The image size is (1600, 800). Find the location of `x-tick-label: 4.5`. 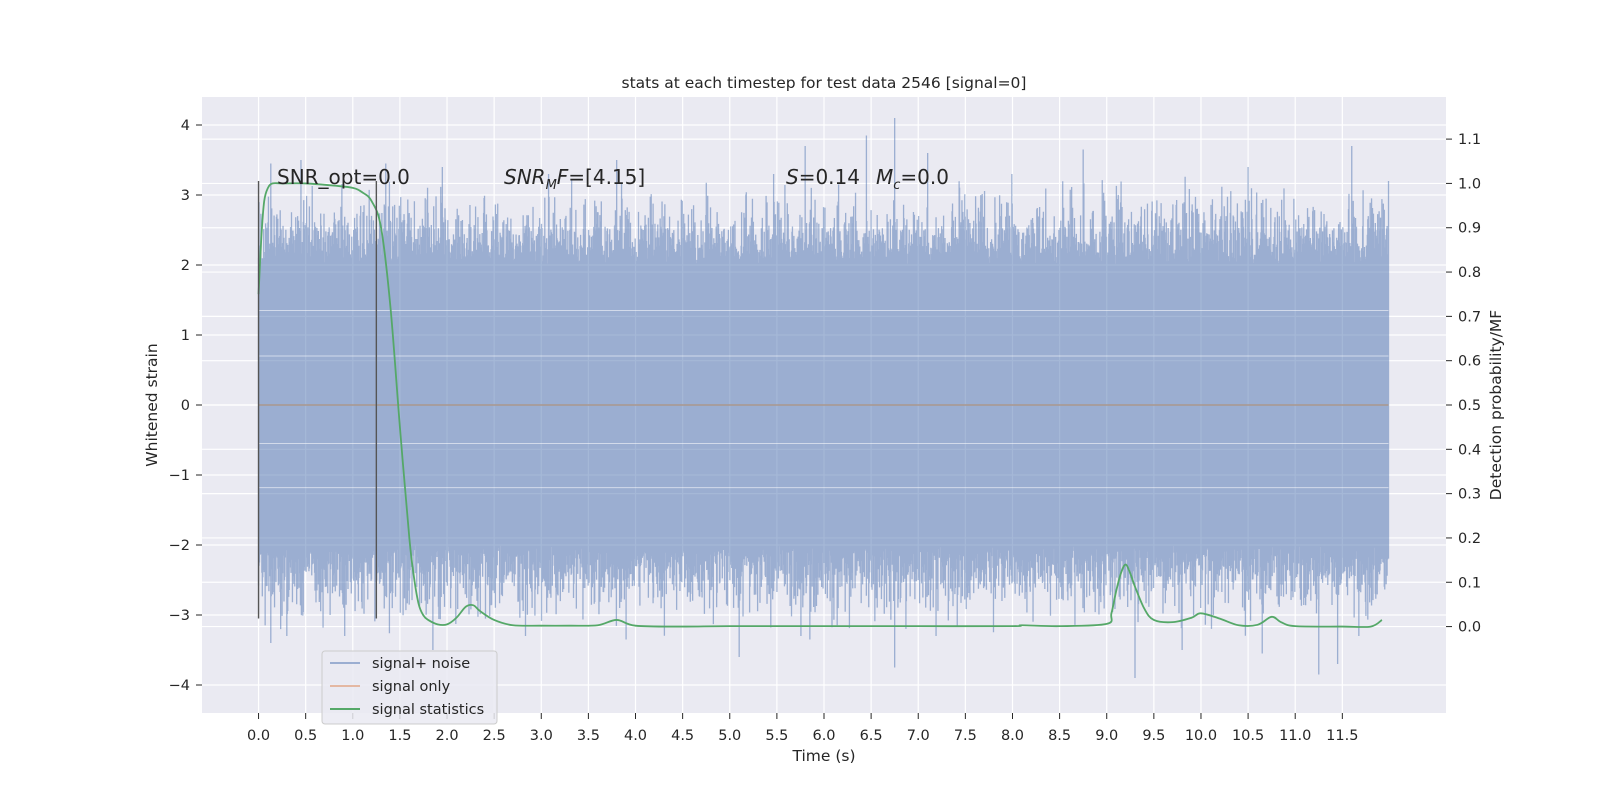

x-tick-label: 4.5 is located at coordinates (682, 736).